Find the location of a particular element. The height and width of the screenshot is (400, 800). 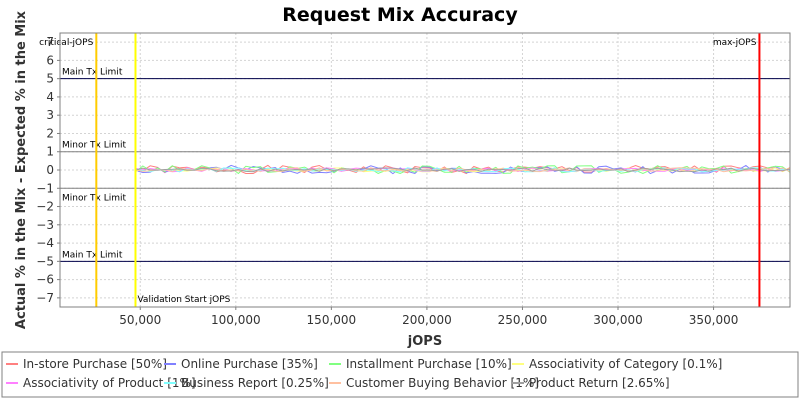

y-tick-label: −1 is located at coordinates (45, 188).